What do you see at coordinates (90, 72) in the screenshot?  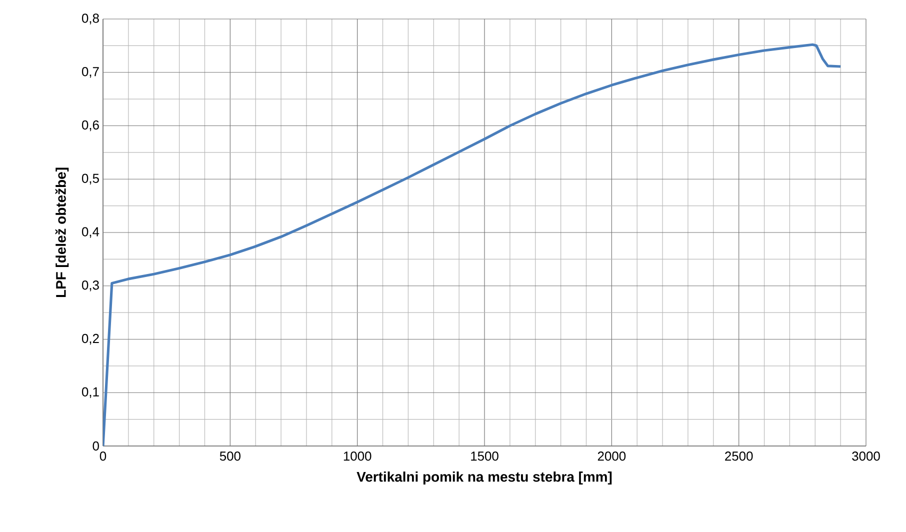 I see `y-tick-label: 0,7` at bounding box center [90, 72].